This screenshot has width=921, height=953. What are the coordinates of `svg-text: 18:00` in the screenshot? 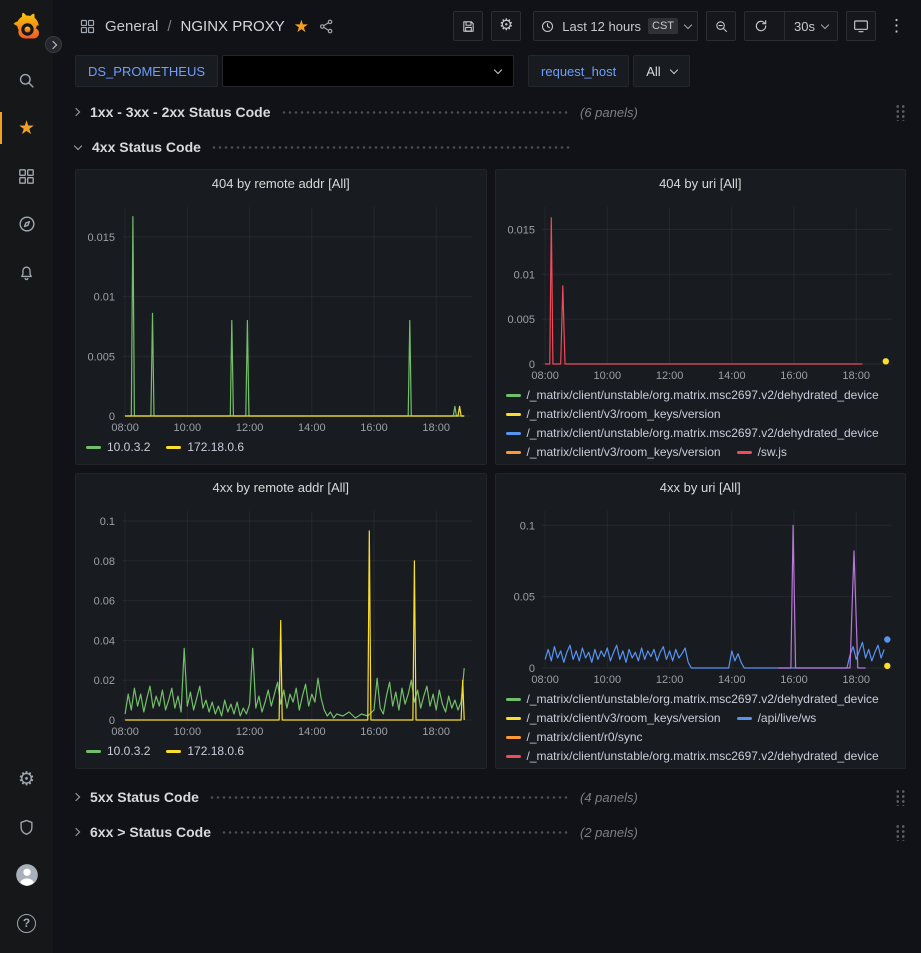 It's located at (436, 732).